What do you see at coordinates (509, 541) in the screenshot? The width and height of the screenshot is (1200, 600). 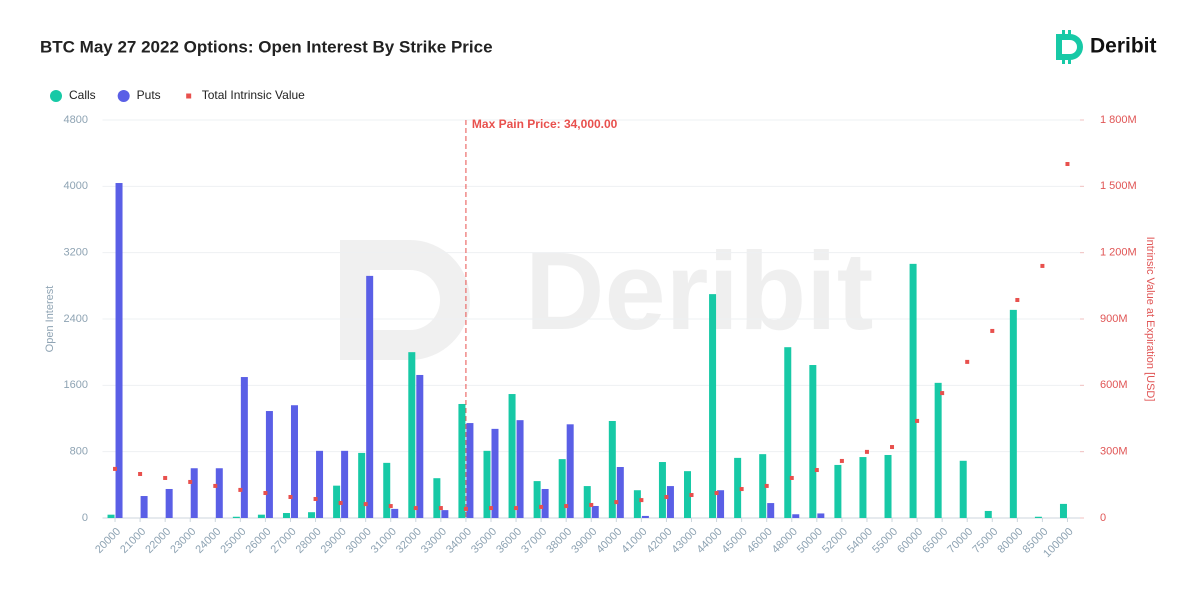 I see `x-tick-label: 36000` at bounding box center [509, 541].